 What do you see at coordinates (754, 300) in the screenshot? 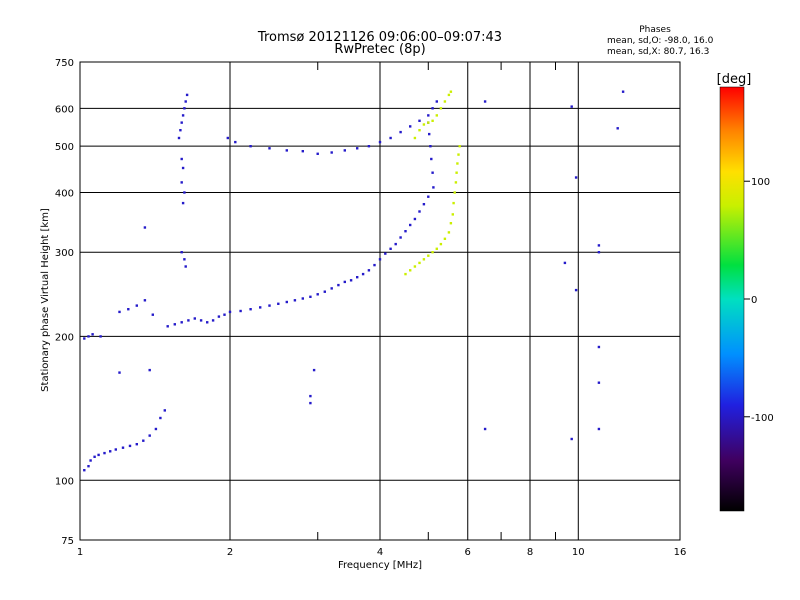
I see `colorbar-tick-label: 0` at bounding box center [754, 300].